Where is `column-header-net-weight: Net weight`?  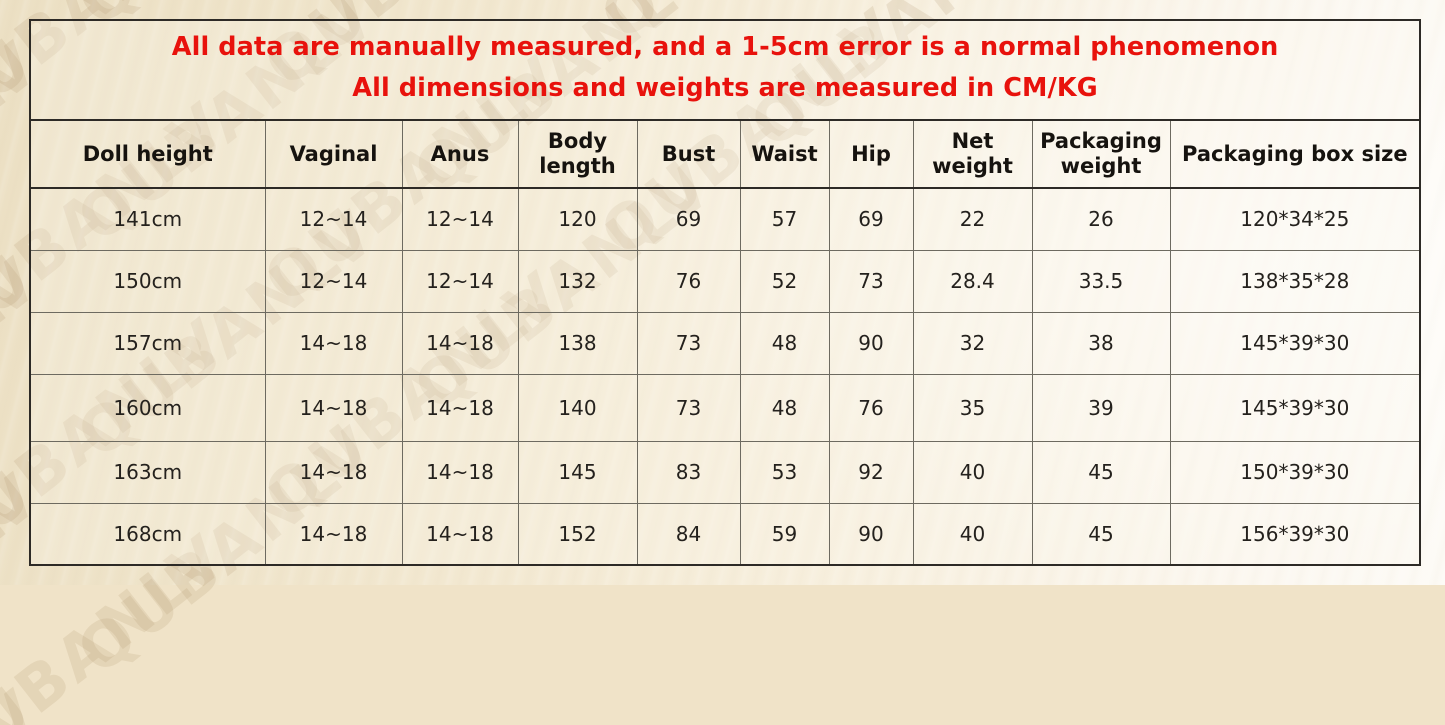 column-header-net-weight: Net weight is located at coordinates (972, 154).